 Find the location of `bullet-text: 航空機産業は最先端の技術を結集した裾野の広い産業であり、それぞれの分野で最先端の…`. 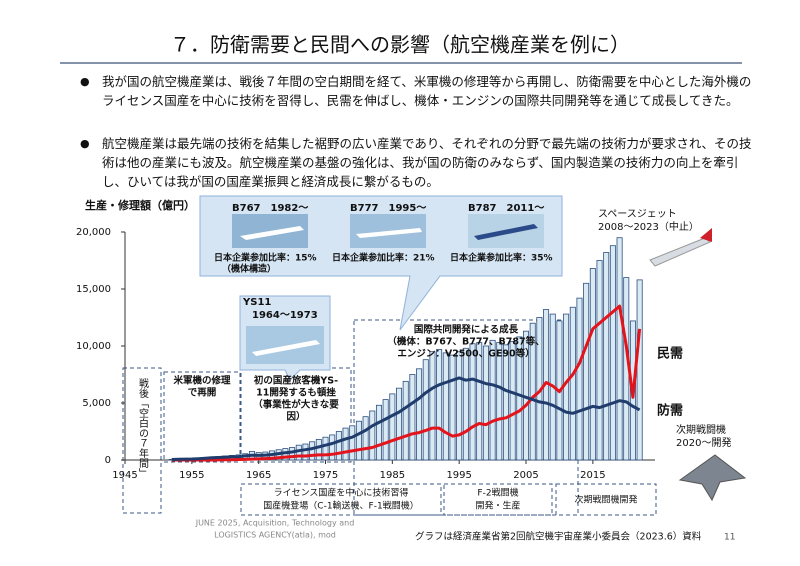

bullet-text: 航空機産業は最先端の技術を結集した裾野の広い産業であり、それぞれの分野で最先端の… is located at coordinates (427, 162).